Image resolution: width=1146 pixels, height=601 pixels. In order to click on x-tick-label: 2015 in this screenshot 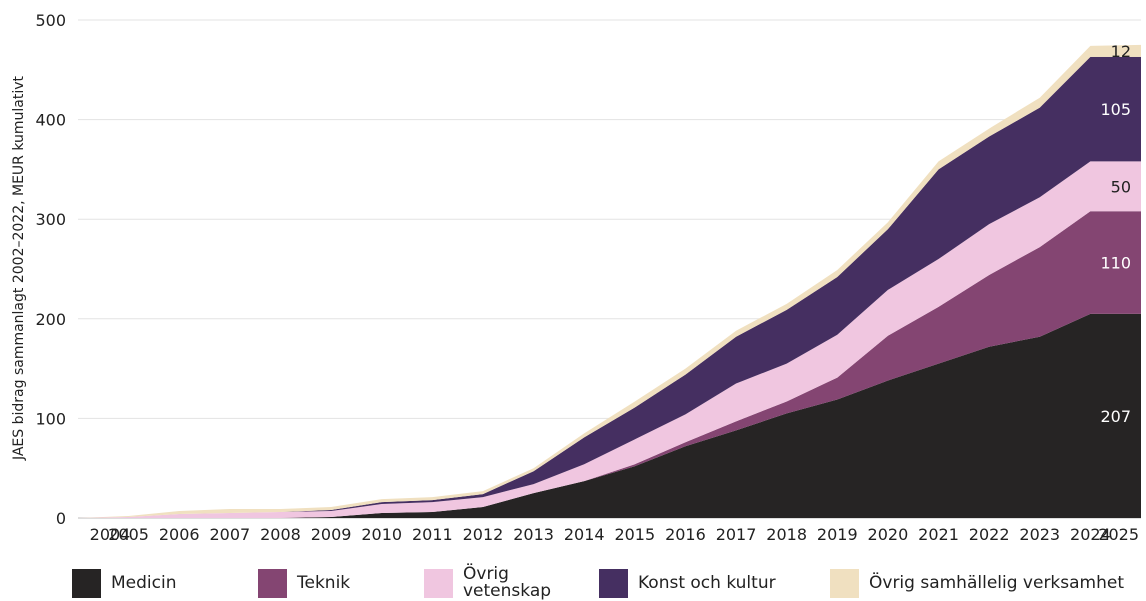, I will do `click(634, 534)`.